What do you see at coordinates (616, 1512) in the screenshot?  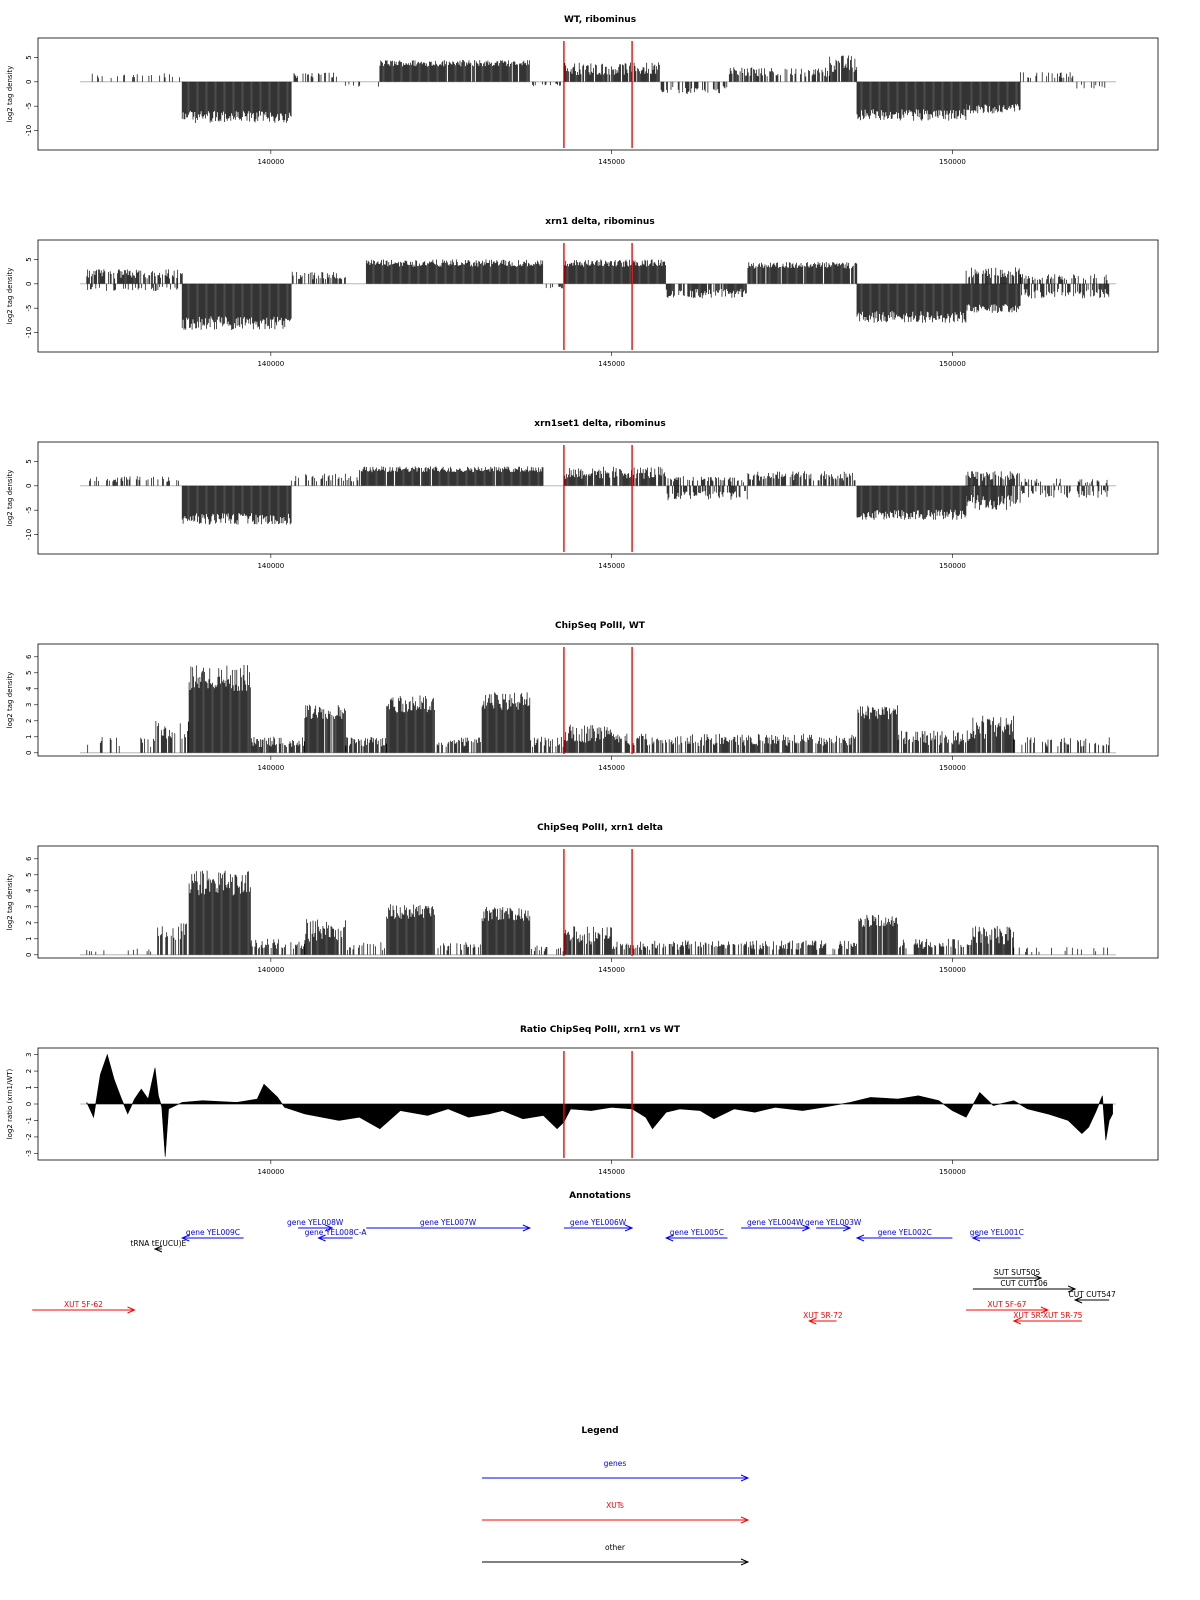 I see `legend-item: XUTs` at bounding box center [616, 1512].